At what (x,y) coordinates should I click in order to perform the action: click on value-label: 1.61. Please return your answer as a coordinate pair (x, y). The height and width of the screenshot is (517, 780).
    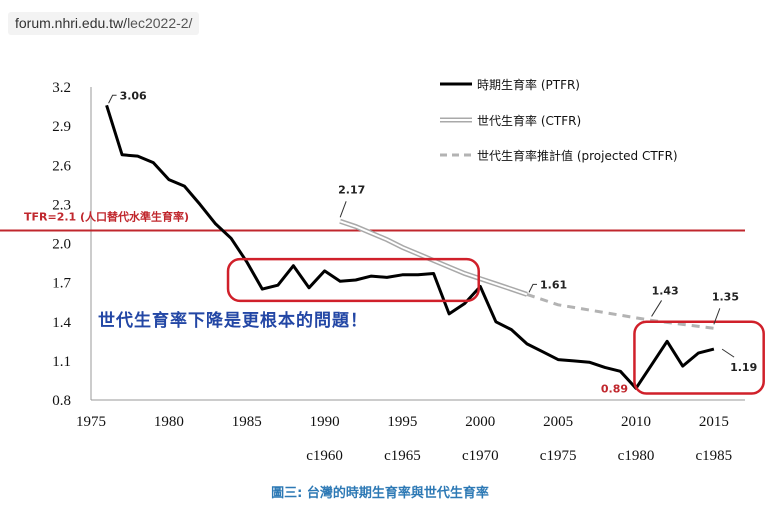
    Looking at the image, I should click on (553, 284).